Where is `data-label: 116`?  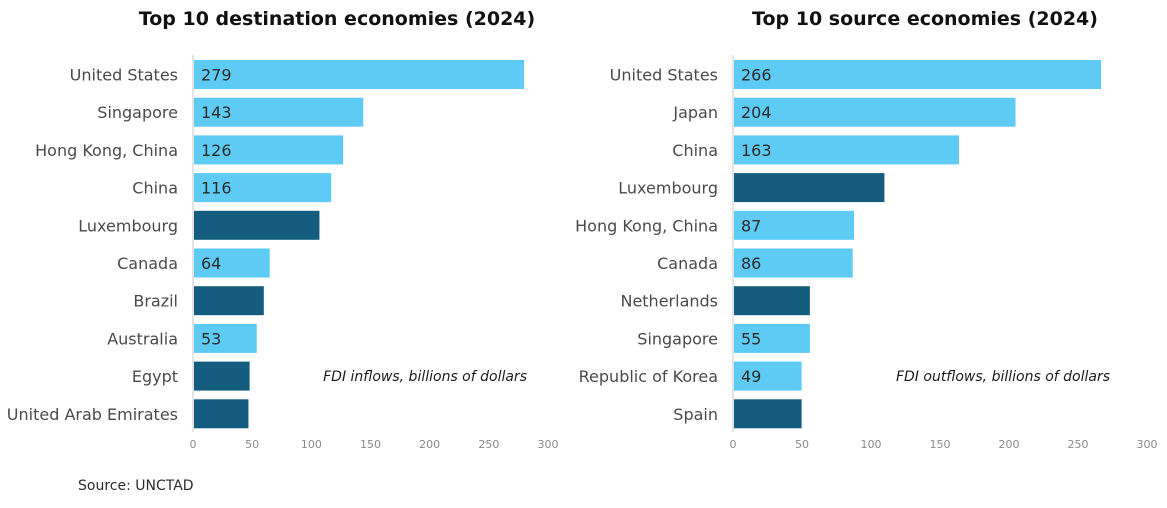
data-label: 116 is located at coordinates (216, 188).